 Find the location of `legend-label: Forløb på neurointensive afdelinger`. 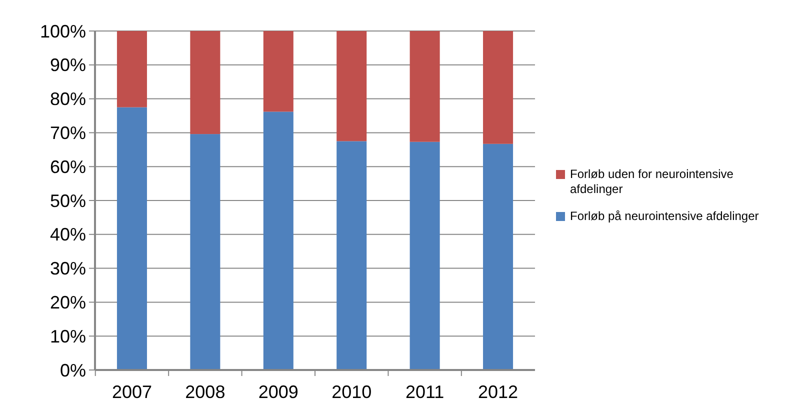

legend-label: Forløb på neurointensive afdelinger is located at coordinates (664, 216).